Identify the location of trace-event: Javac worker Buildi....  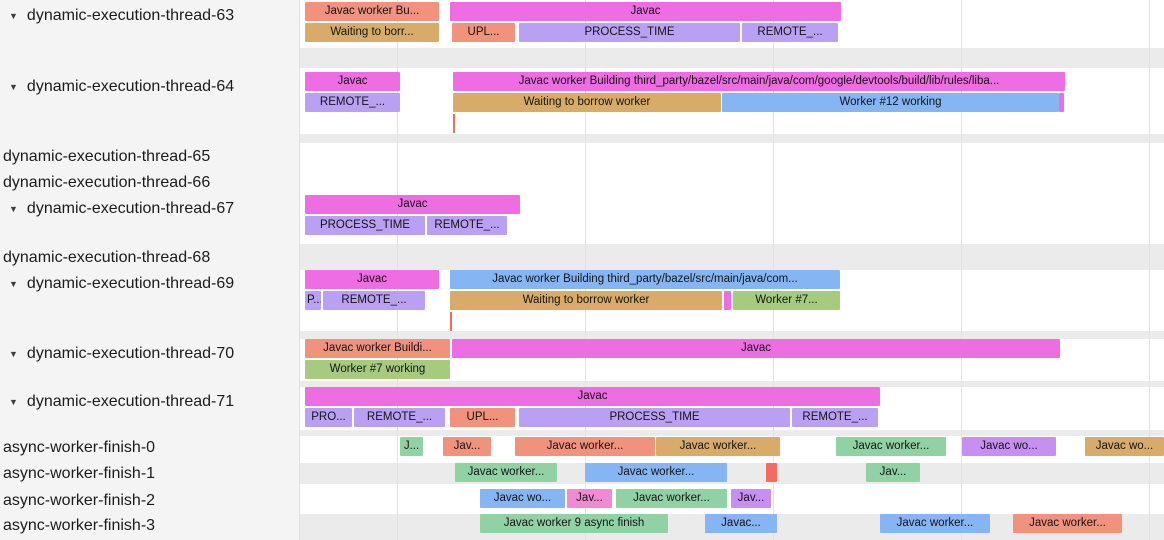
(377, 348).